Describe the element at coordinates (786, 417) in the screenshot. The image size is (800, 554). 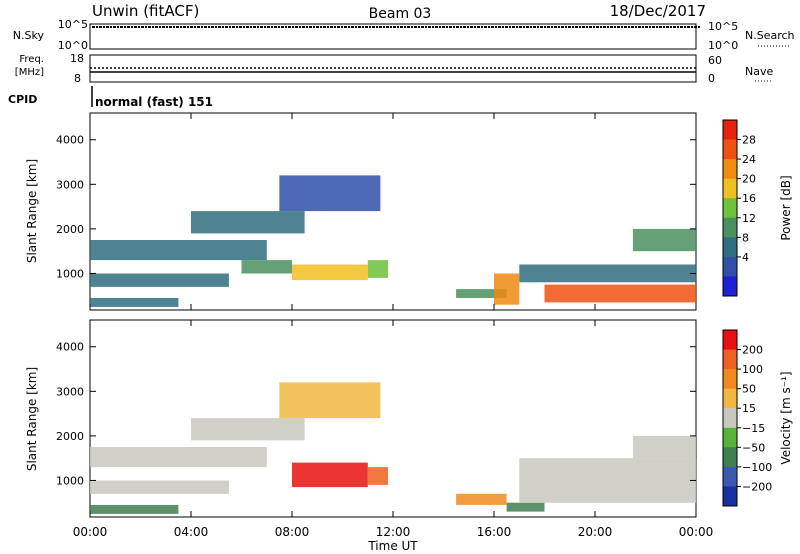
I see `velocity-colorbar-label: Velocity [m s⁻¹]` at that location.